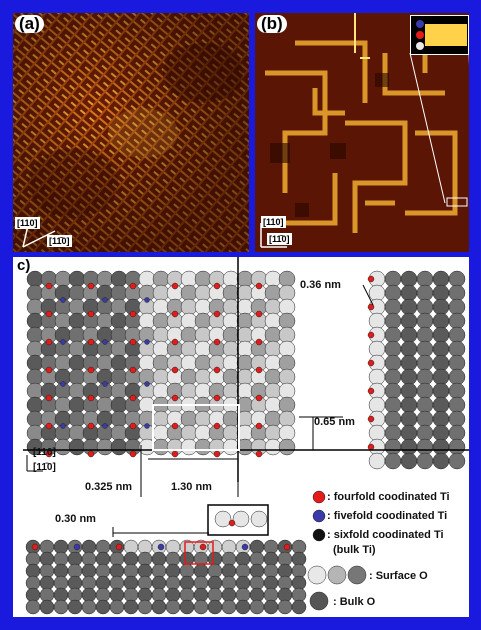 Image resolution: width=481 pixels, height=630 pixels. Describe the element at coordinates (398, 576) in the screenshot. I see `legend-surface-o: : Surface O` at that location.